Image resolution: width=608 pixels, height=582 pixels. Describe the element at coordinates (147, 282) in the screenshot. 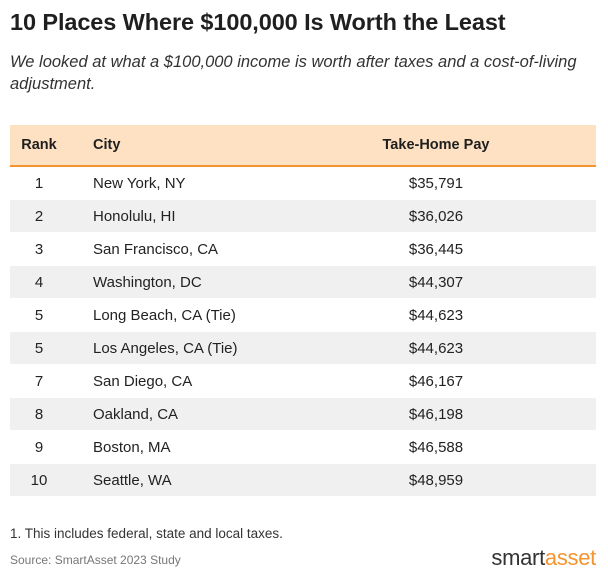

I see `city-cell: Washington, DC` at that location.